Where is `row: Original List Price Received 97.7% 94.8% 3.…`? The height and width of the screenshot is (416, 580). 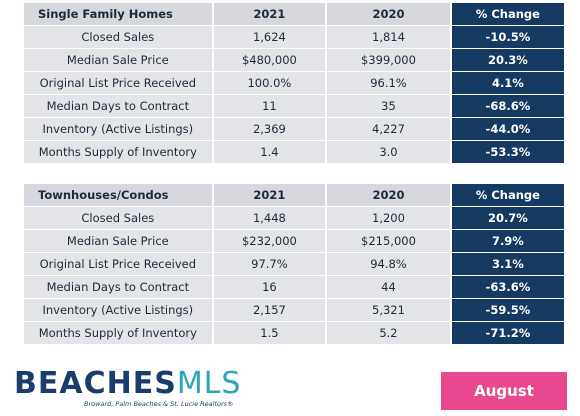
row: Original List Price Received 97.7% 94.8% 3.… is located at coordinates (294, 264).